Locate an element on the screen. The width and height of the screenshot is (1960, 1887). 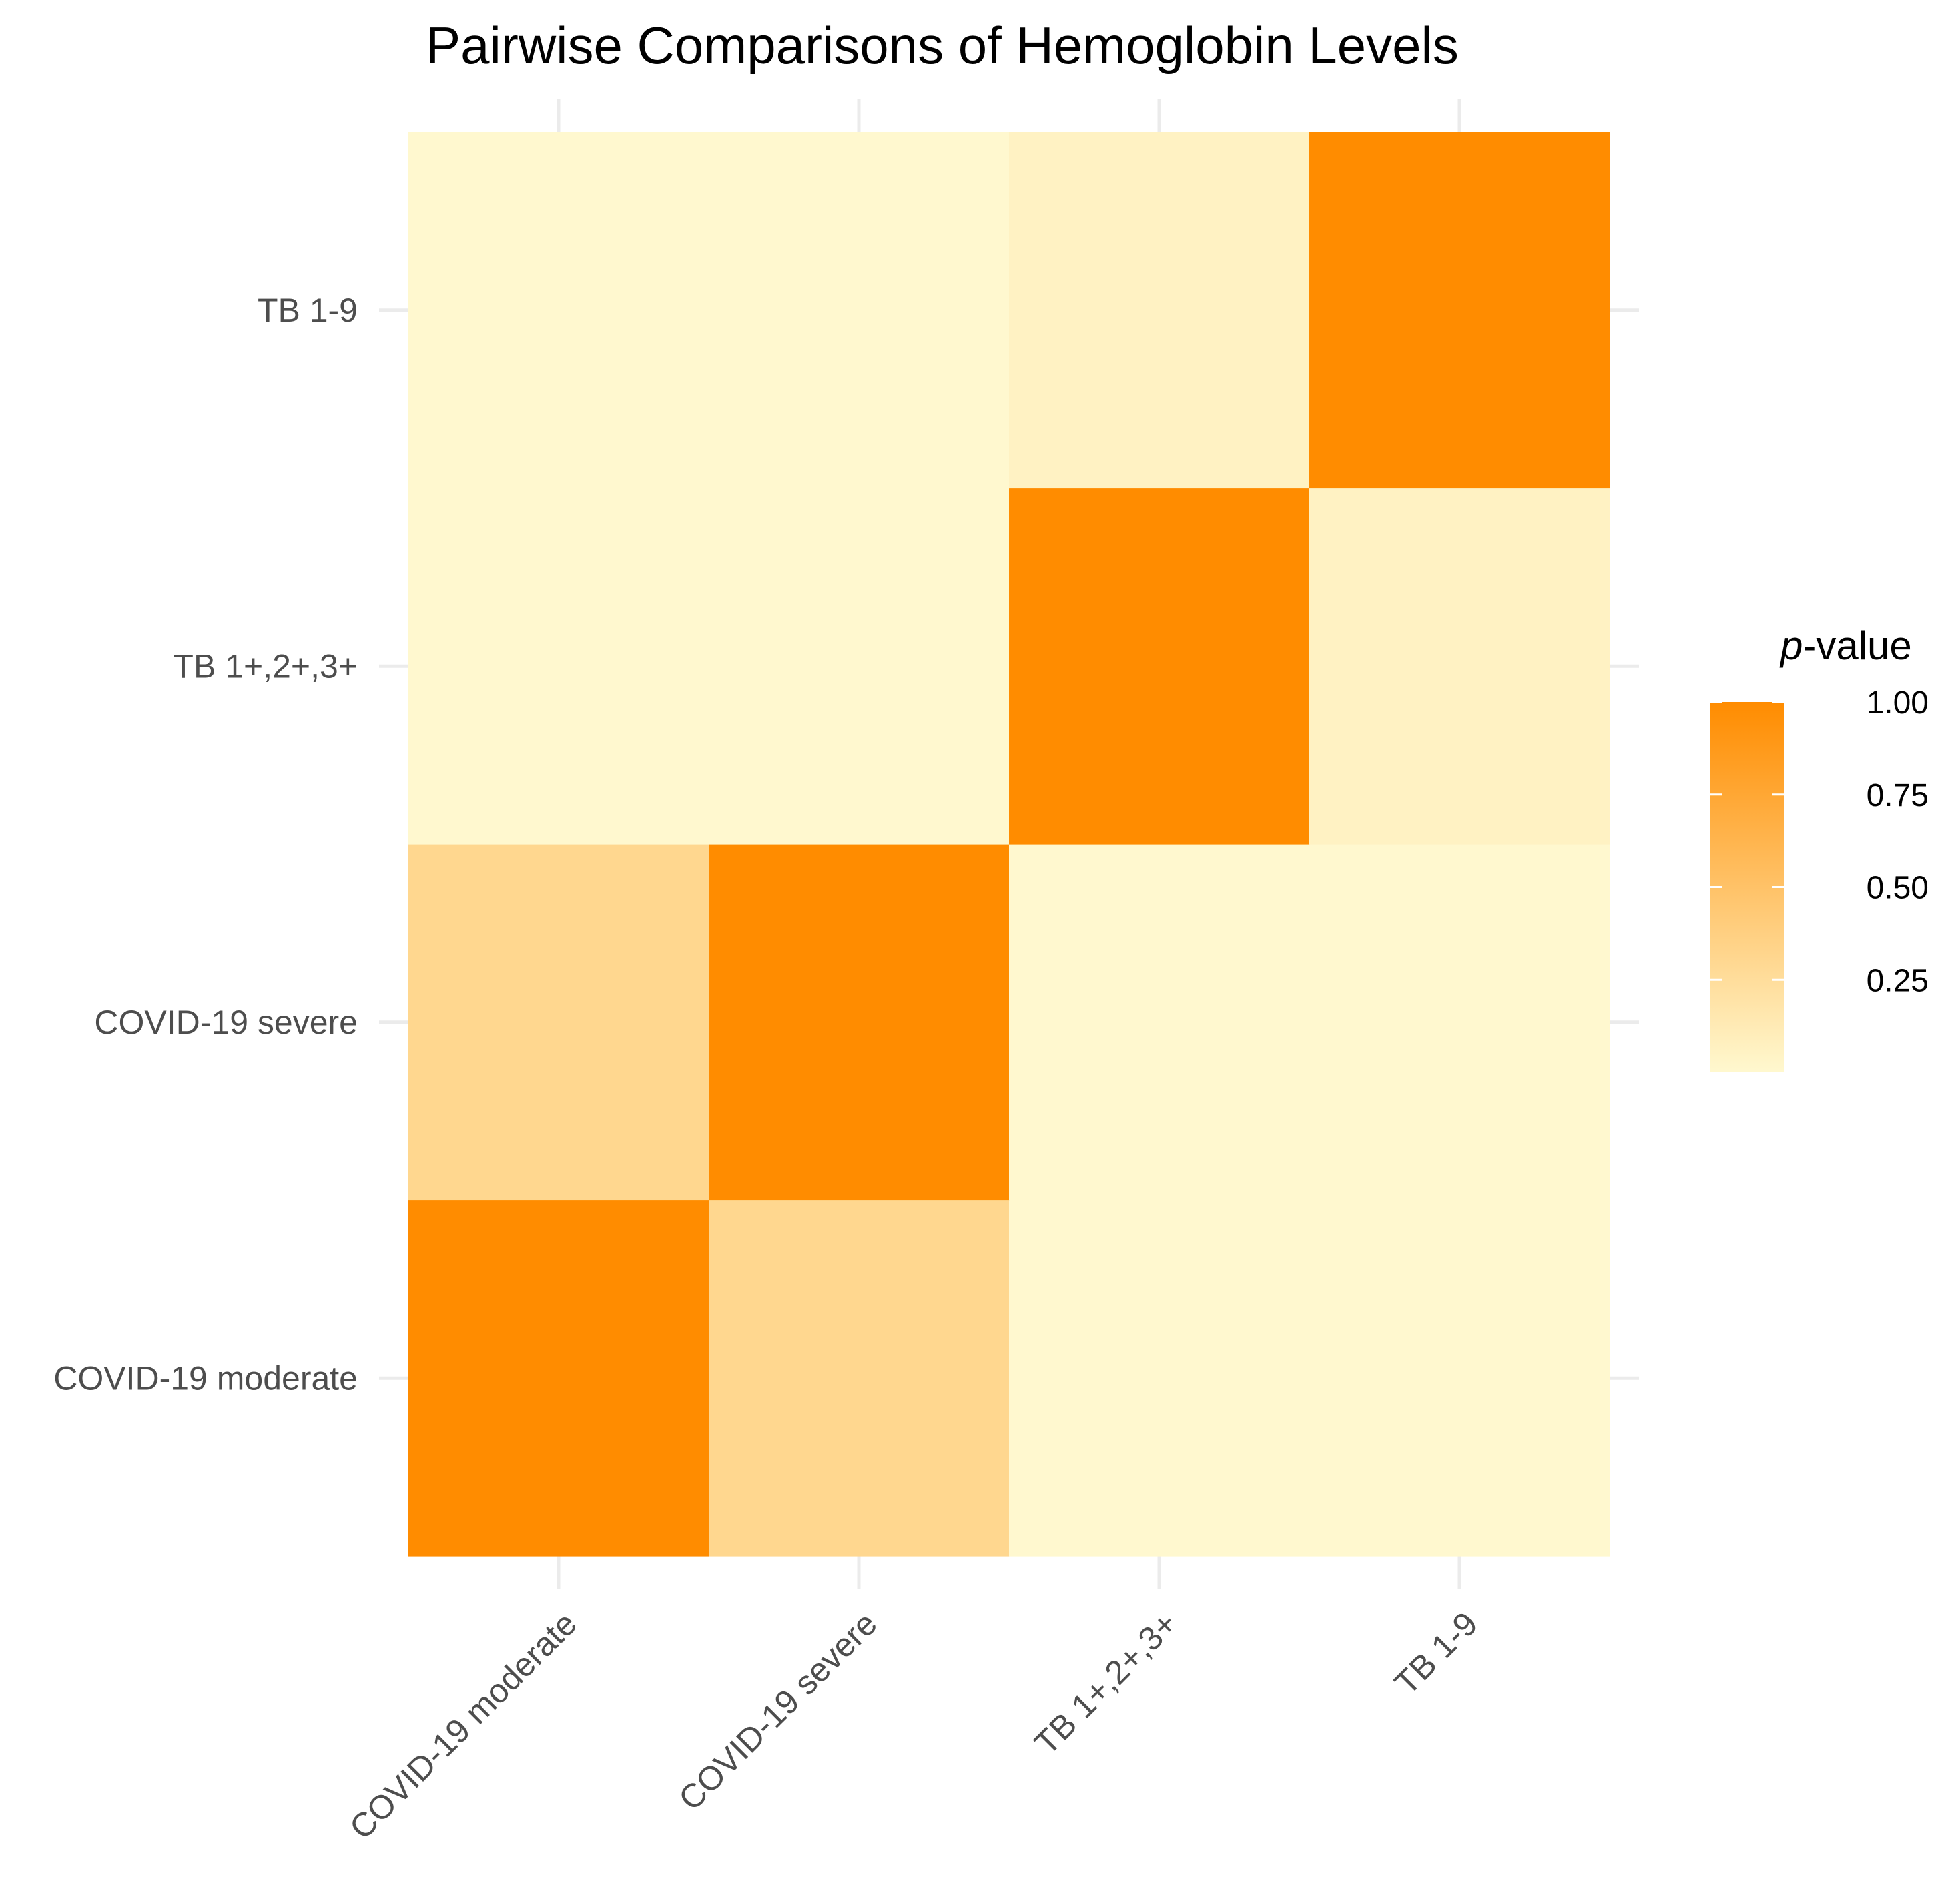
heatmap-cell-tb-1-2-3-vs-covid-19-moderate is located at coordinates (1159, 1378).